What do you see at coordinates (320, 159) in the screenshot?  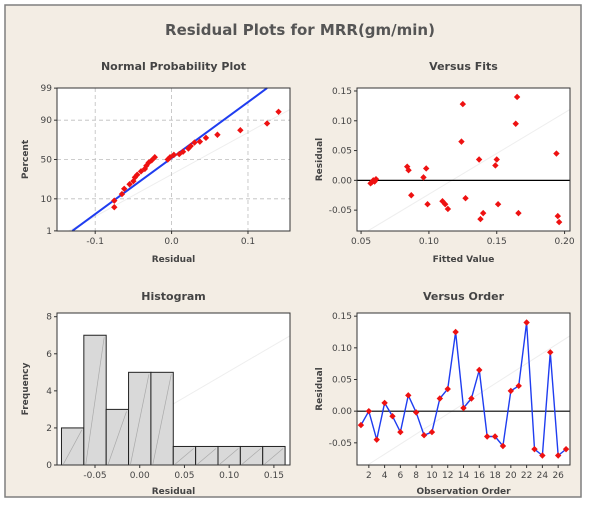 I see `y-axis-label: Residual` at bounding box center [320, 159].